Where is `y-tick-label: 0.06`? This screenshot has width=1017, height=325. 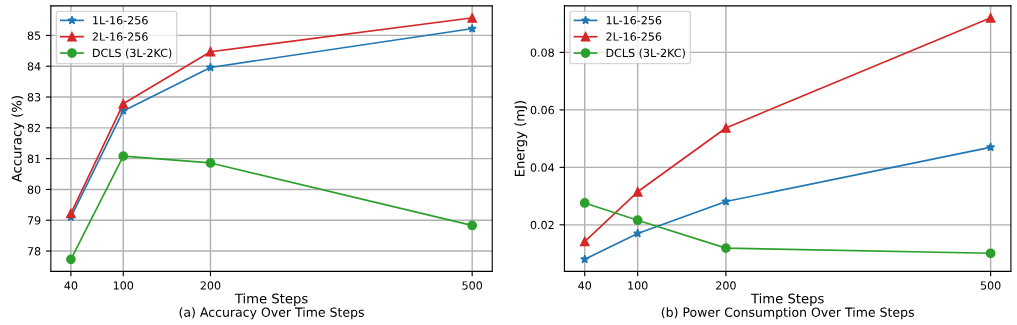
y-tick-label: 0.06 is located at coordinates (542, 110).